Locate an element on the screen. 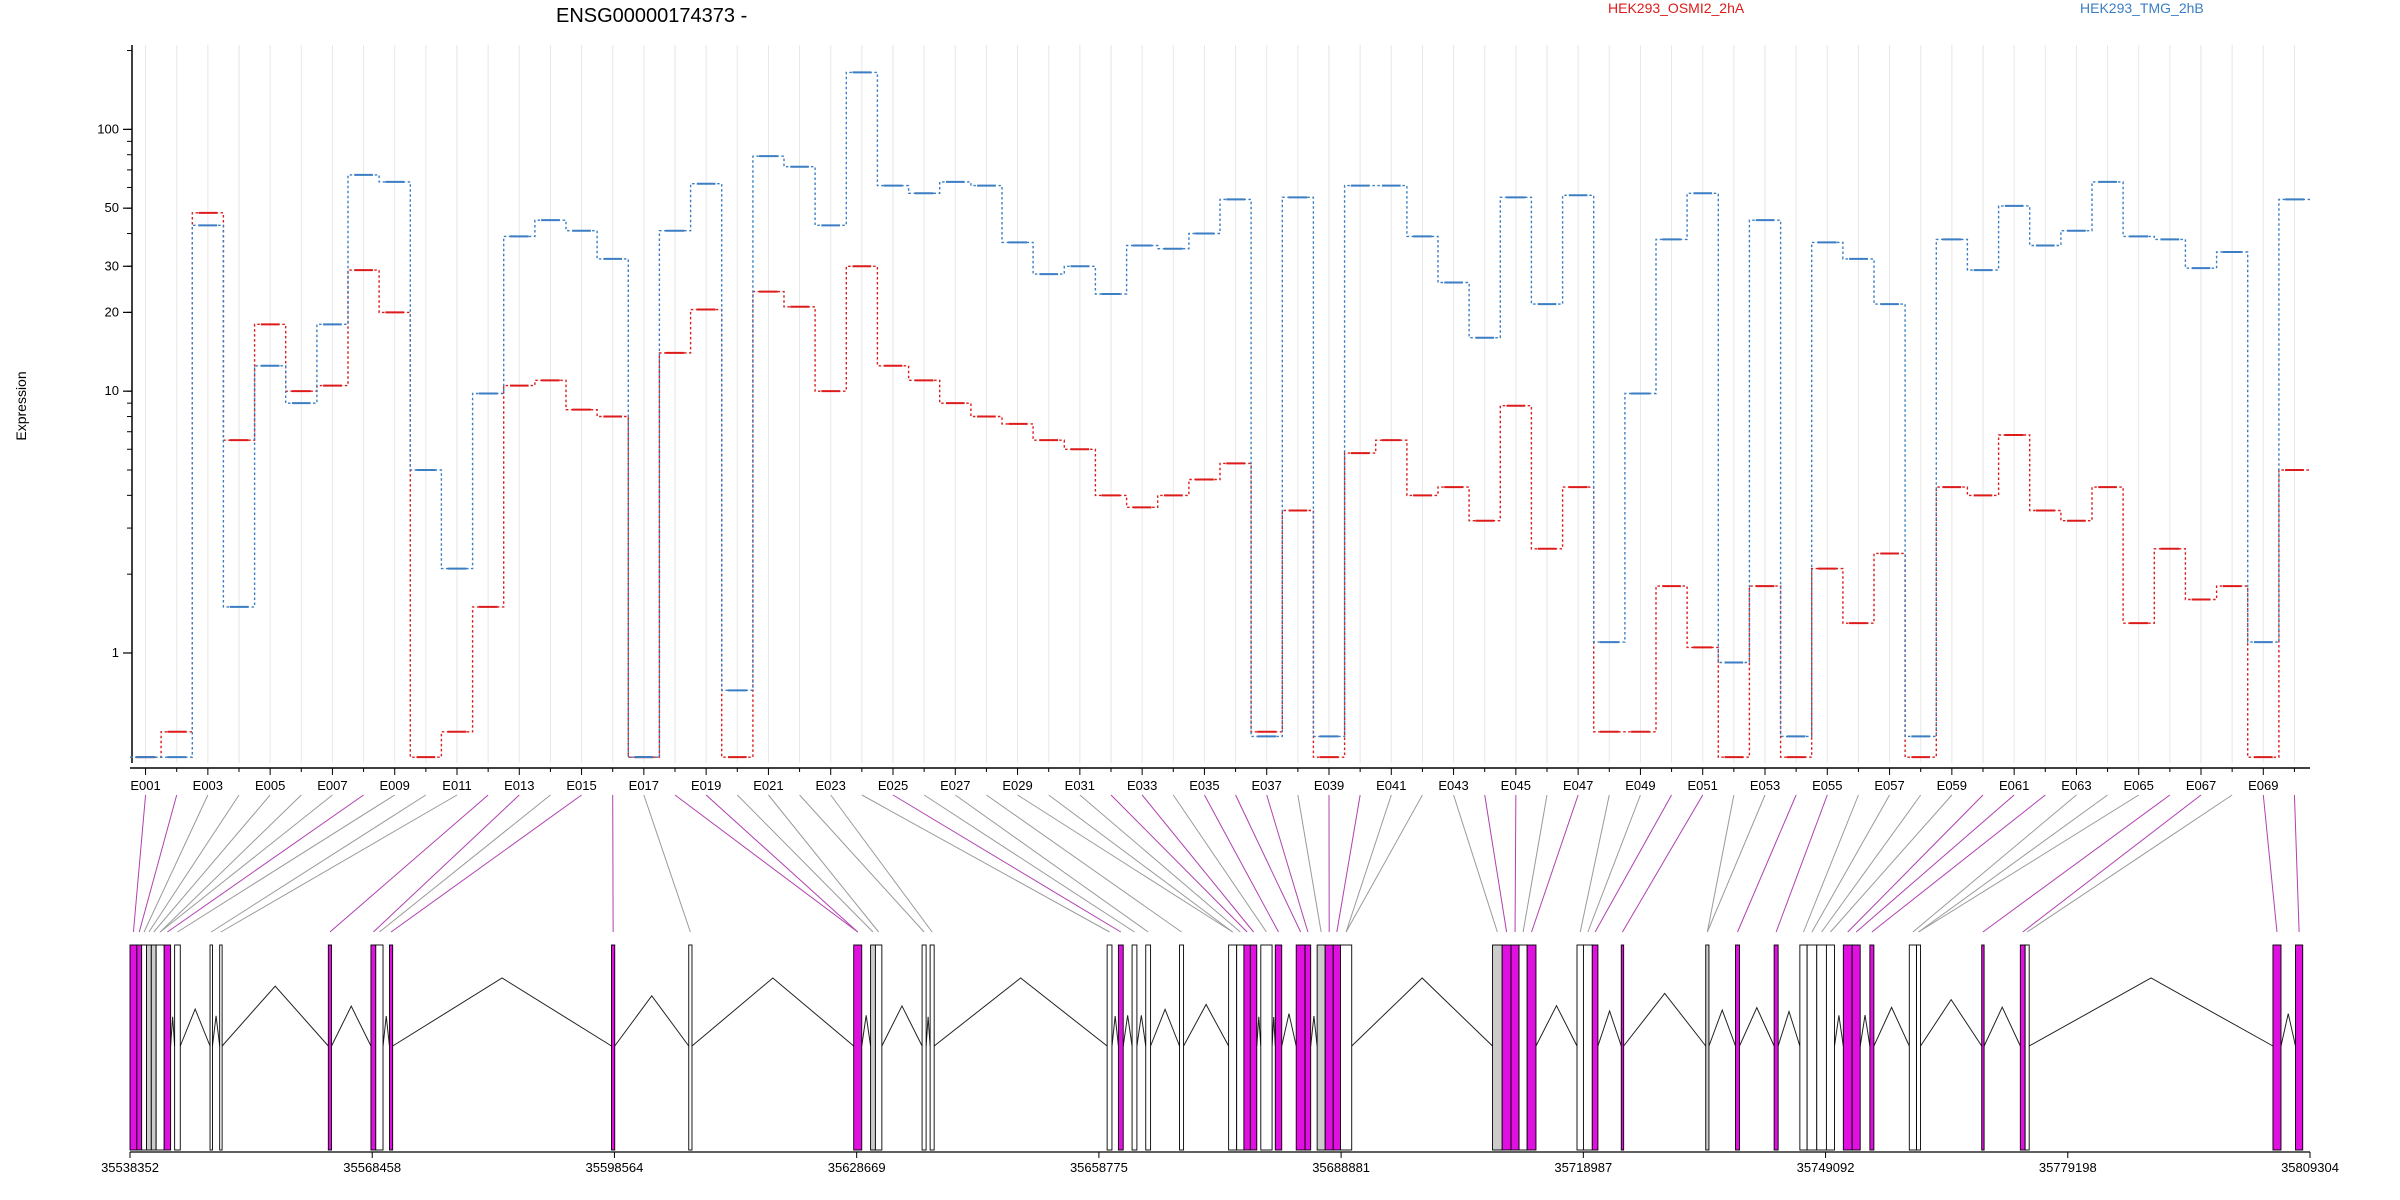 The height and width of the screenshot is (1200, 2400). x-tick-label: E021 is located at coordinates (768, 785).